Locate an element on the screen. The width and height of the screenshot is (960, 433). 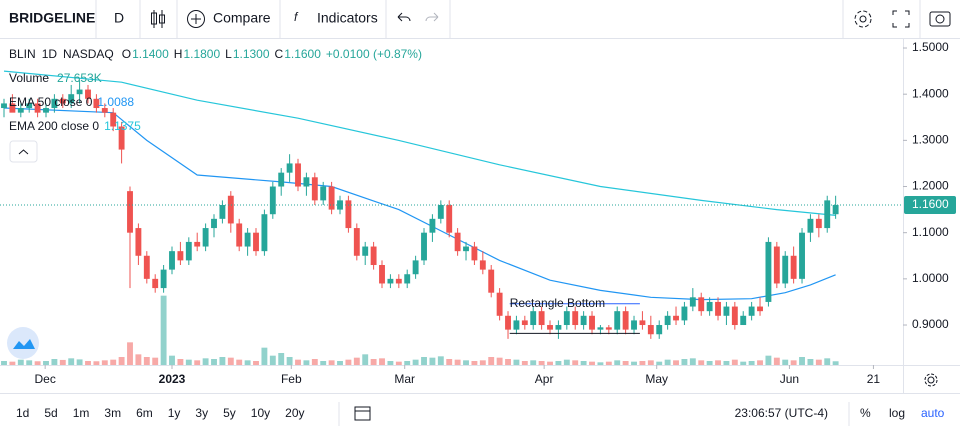
legend-symbol: BLIN is located at coordinates (22, 54).